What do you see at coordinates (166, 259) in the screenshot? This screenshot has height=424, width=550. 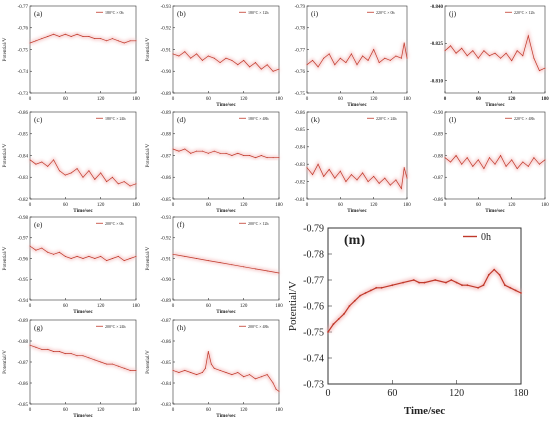 I see `y-tick-label: -0.91` at bounding box center [166, 259].